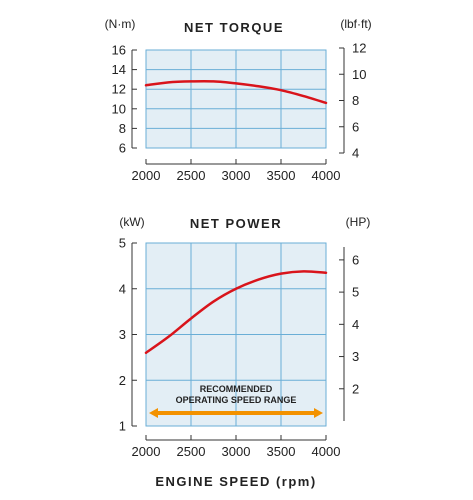 The width and height of the screenshot is (473, 500). What do you see at coordinates (122, 426) in the screenshot?
I see `left-tick-label: 1` at bounding box center [122, 426].